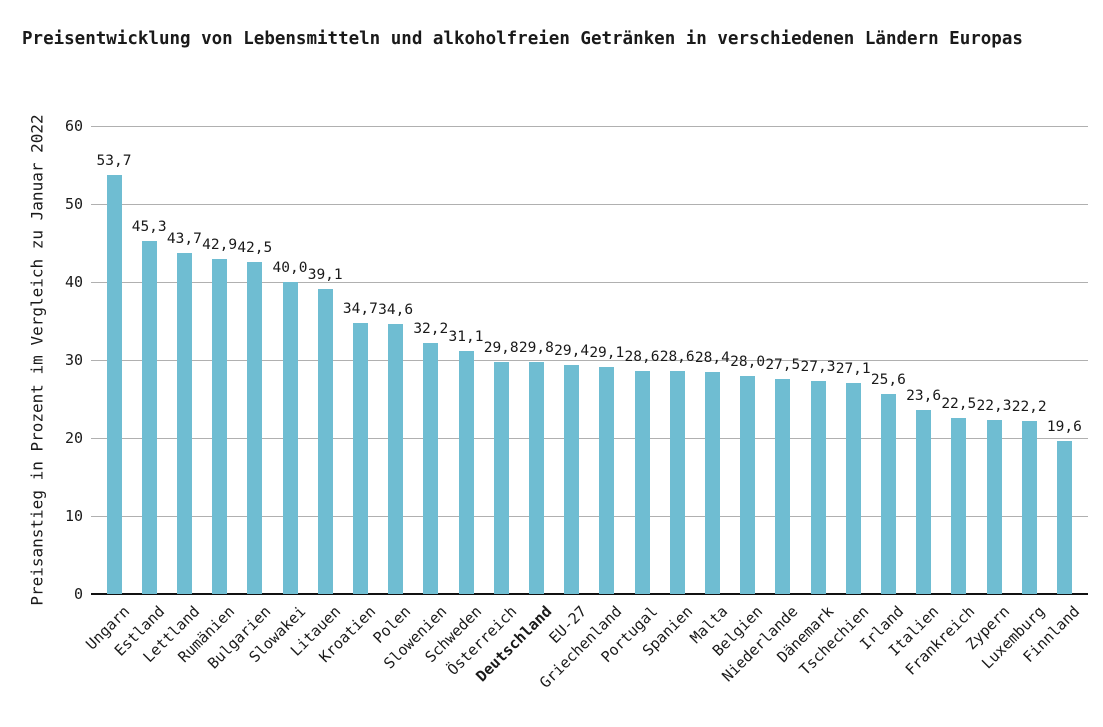 Image resolution: width=1103 pixels, height=727 pixels. I want to click on x-axis-line, so click(589, 594).